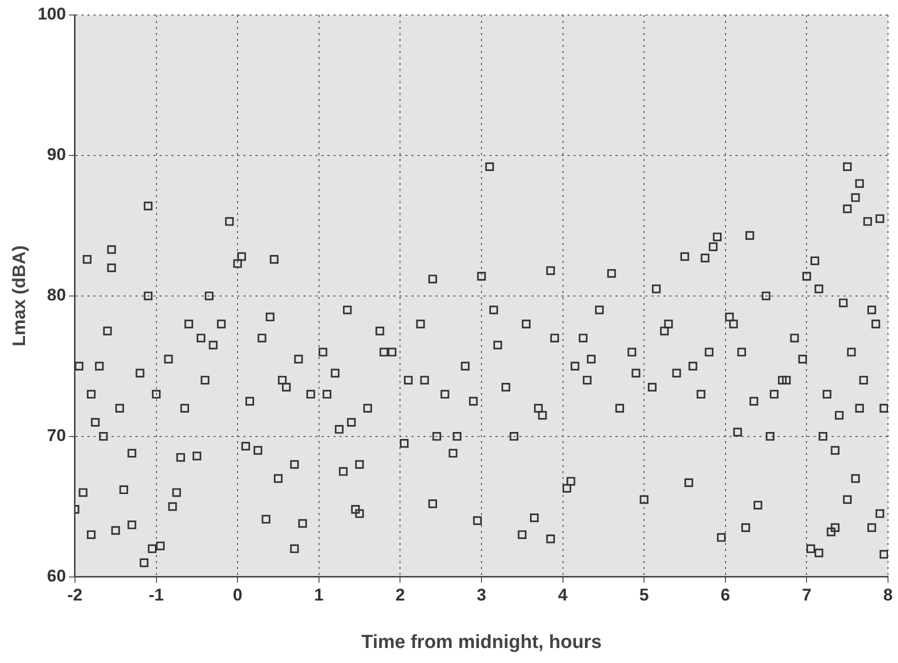 This screenshot has height=663, width=898. I want to click on y-tick-label: 70, so click(56, 436).